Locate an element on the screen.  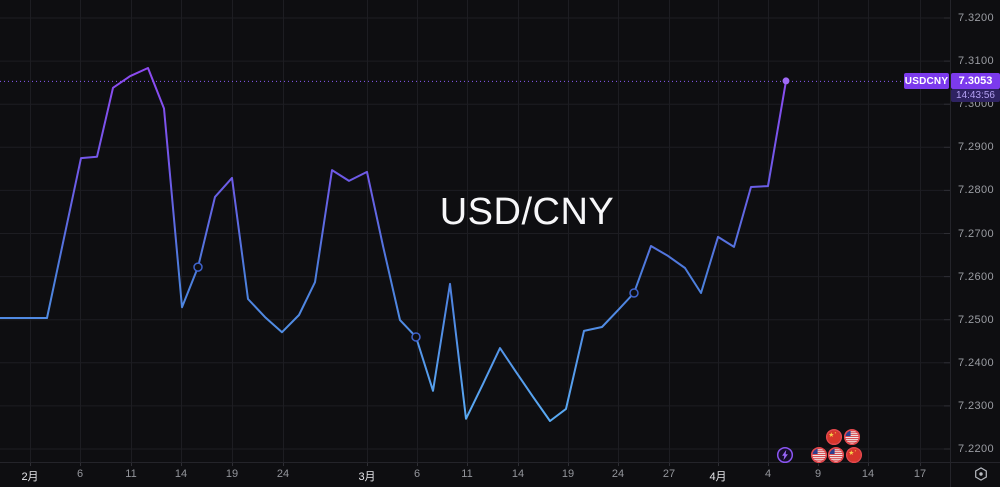
lightning-icon is located at coordinates (785, 455).